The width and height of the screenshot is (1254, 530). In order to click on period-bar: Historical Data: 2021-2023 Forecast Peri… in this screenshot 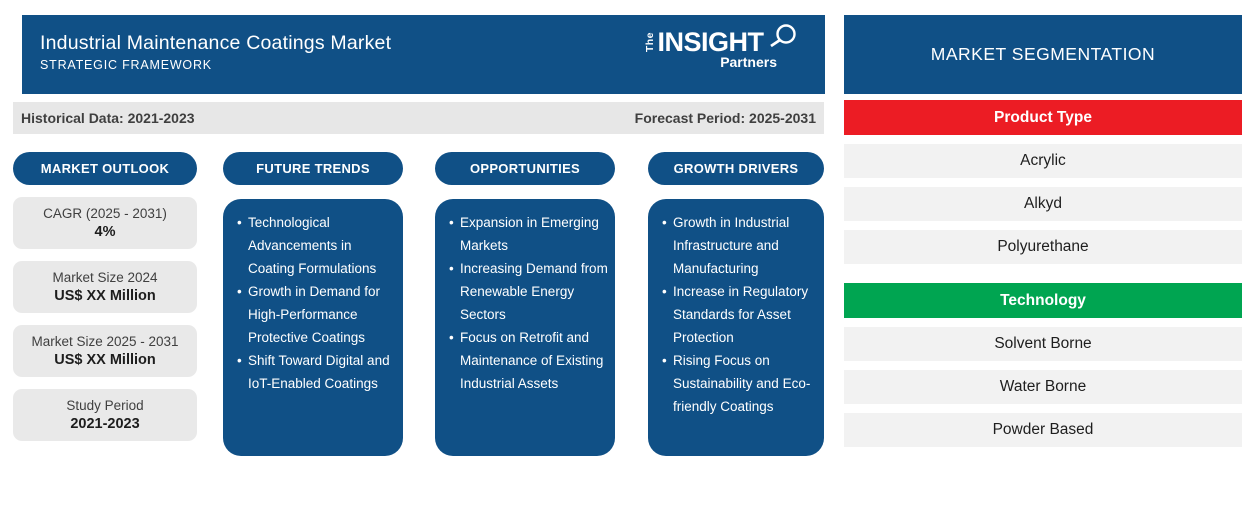, I will do `click(418, 118)`.